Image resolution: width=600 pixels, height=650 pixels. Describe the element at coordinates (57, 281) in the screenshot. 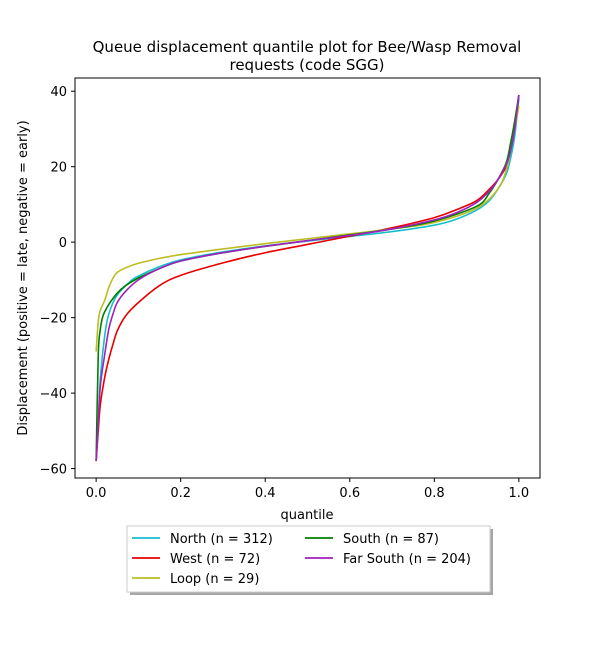

I see `y-axis-ticks: −60 −40 −20 0 20 40` at that location.